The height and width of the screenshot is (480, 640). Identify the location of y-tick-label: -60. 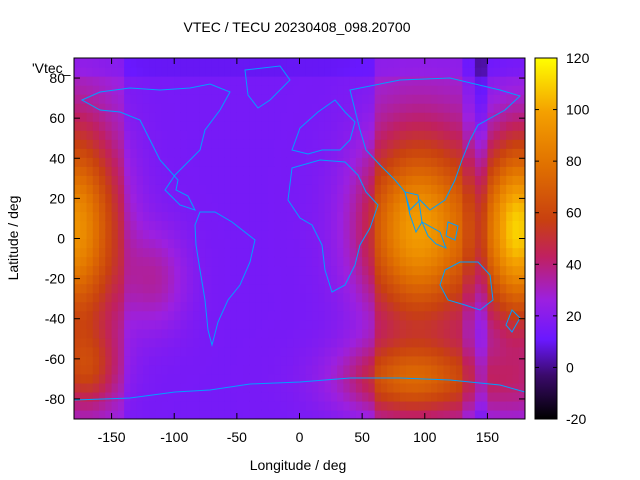
(55, 359).